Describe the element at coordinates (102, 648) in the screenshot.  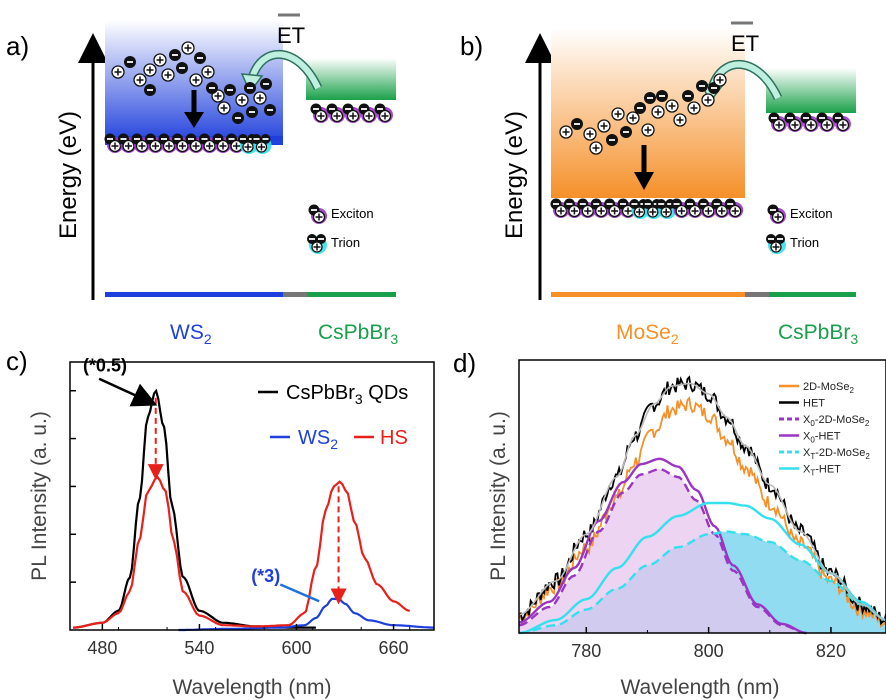
I see `x-tick-label-0: 480` at that location.